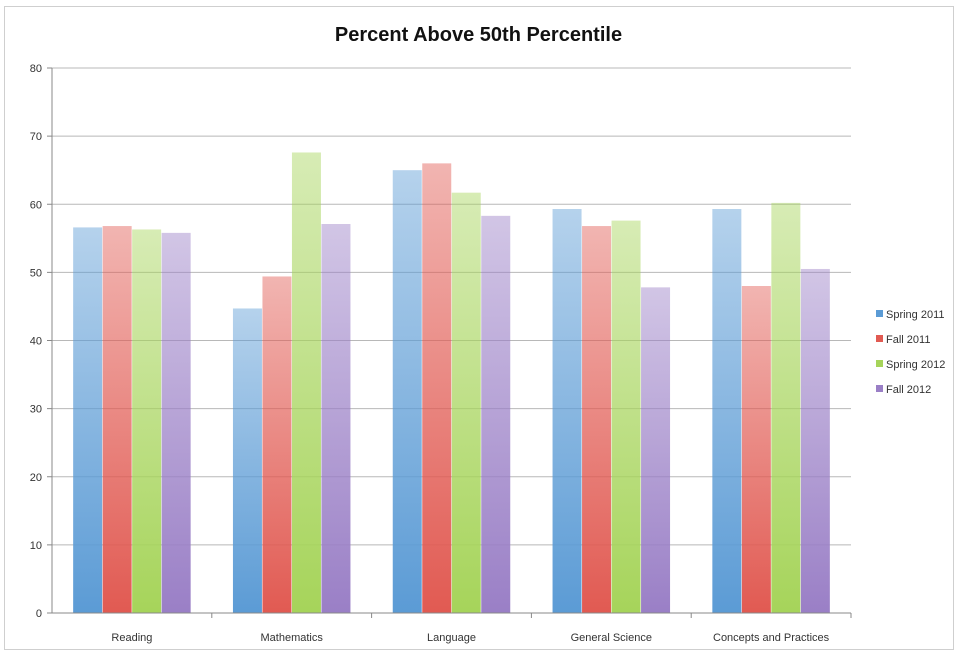  What do you see at coordinates (36, 410) in the screenshot?
I see `y-tick-label: 30` at bounding box center [36, 410].